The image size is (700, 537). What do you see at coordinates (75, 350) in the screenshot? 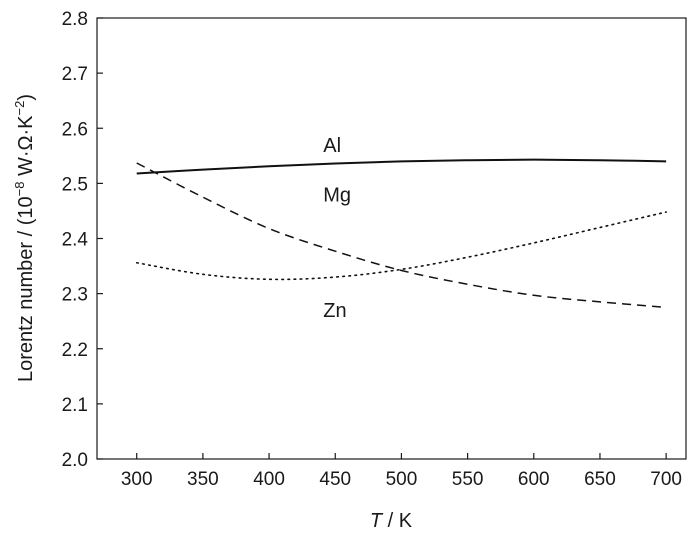
I see `y-tick-label: 2.2` at bounding box center [75, 350].